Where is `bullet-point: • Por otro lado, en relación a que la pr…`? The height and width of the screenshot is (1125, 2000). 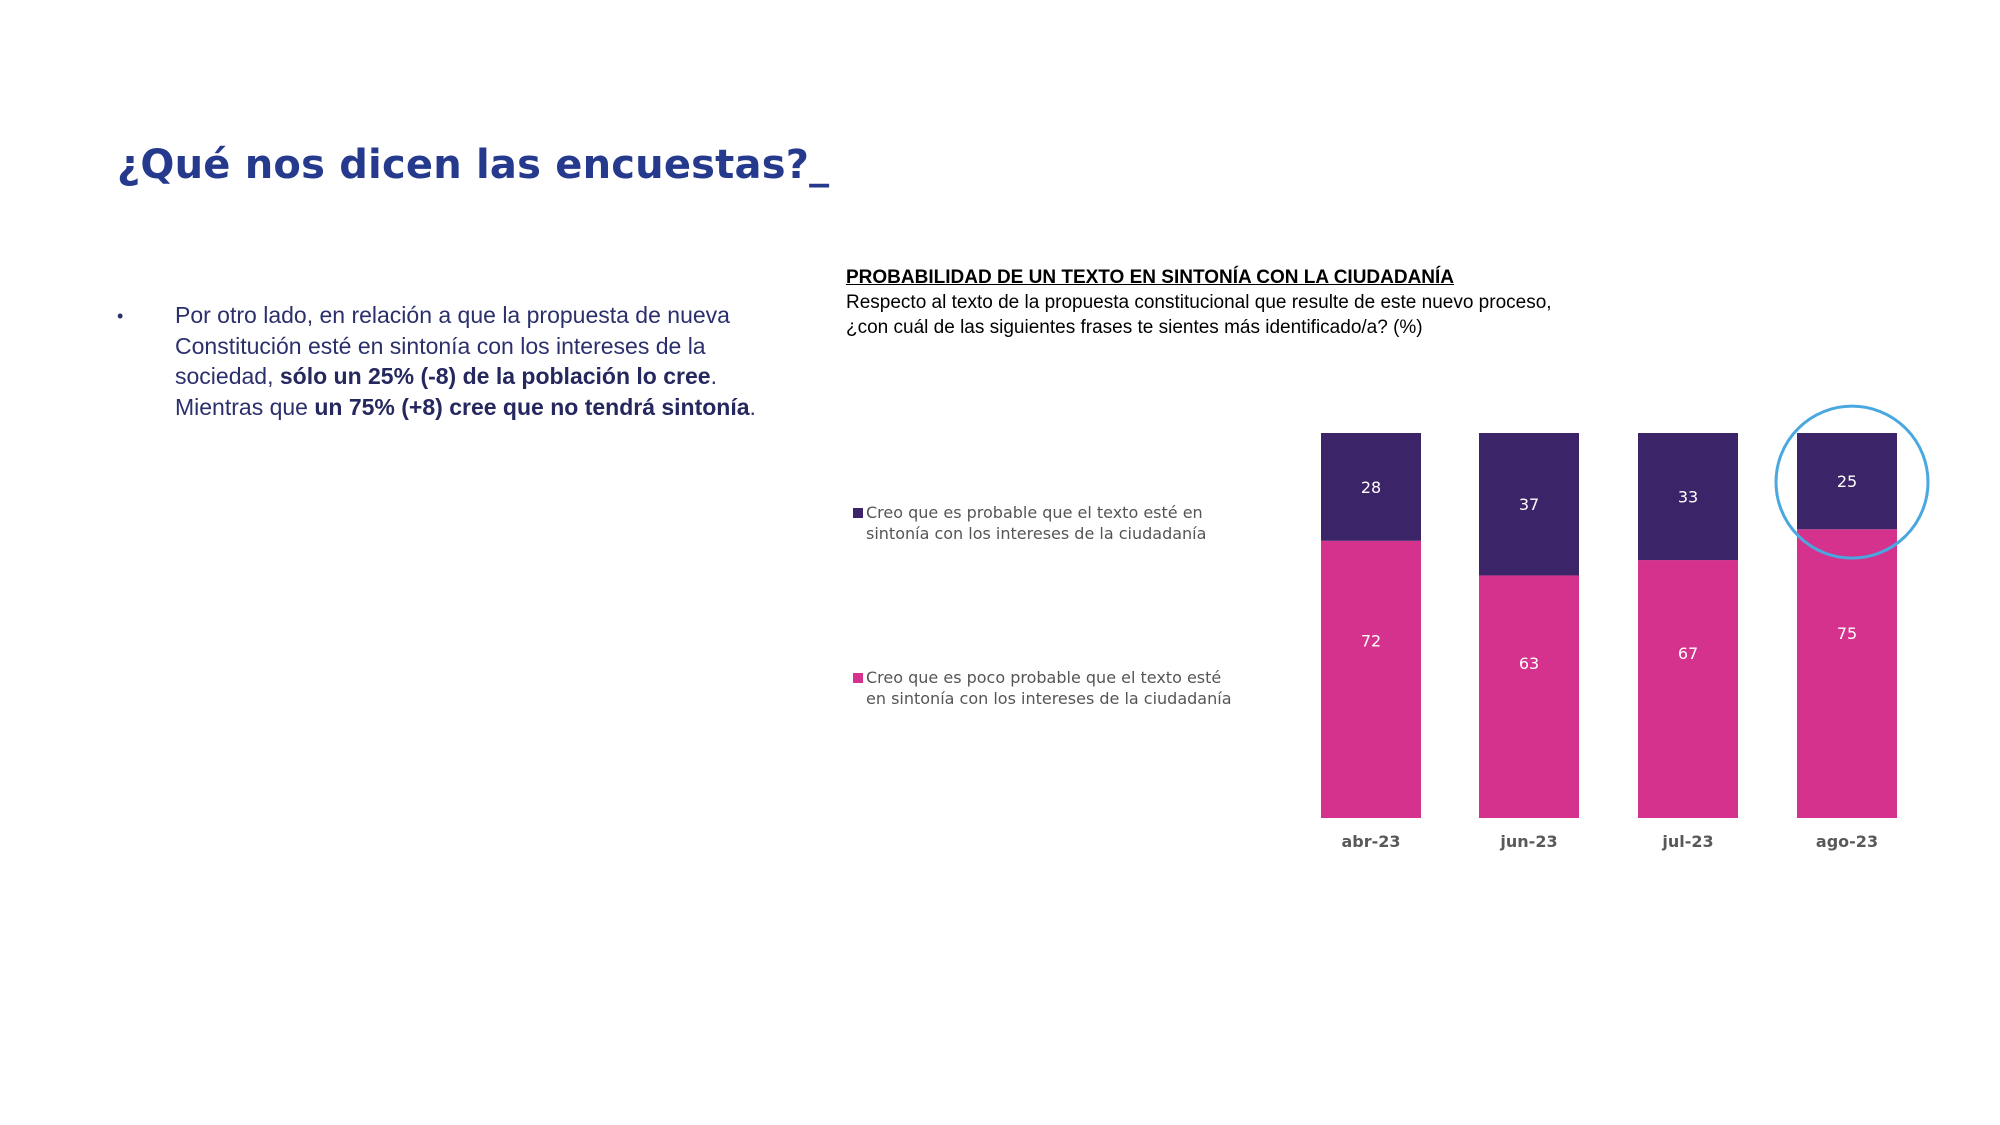
bullet-point: • Por otro lado, en relación a que la pr… is located at coordinates (447, 361).